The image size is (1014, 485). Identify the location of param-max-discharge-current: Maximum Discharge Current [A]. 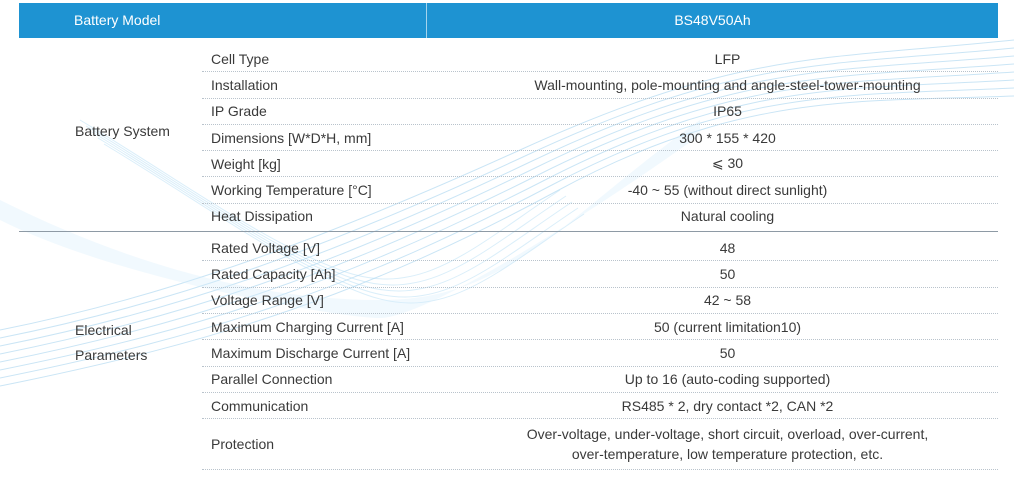
(311, 352).